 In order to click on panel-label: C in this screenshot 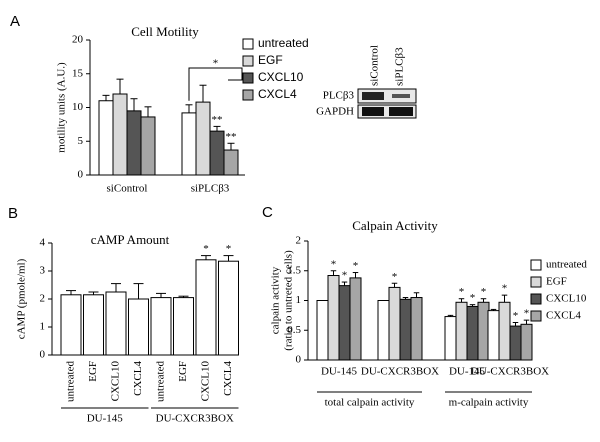, I will do `click(267, 212)`.